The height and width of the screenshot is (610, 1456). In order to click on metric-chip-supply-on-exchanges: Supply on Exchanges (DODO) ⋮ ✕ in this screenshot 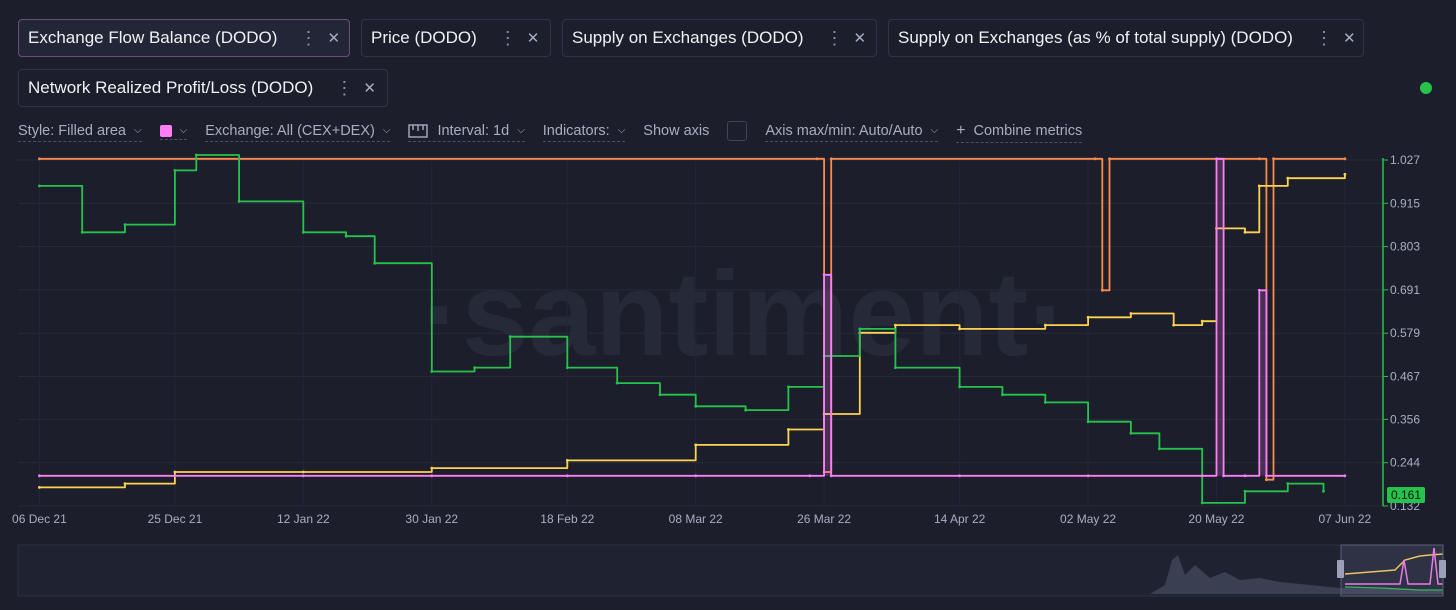, I will do `click(719, 38)`.